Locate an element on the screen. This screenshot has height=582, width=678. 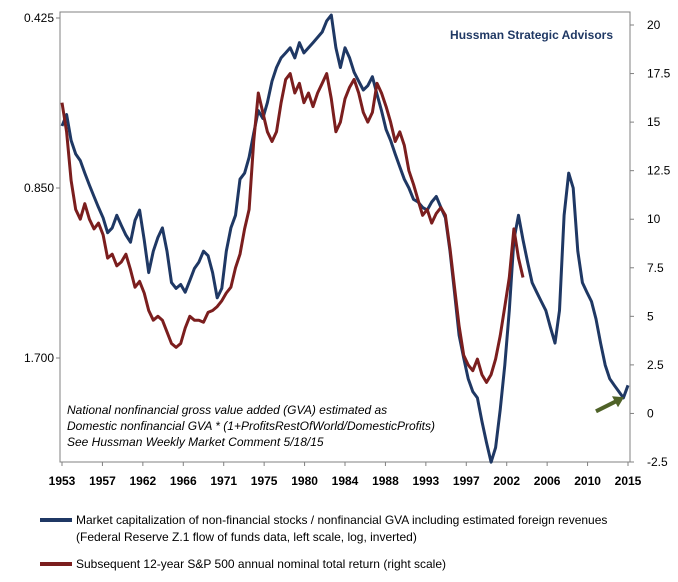
x-tick-label: 1953 is located at coordinates (62, 481).